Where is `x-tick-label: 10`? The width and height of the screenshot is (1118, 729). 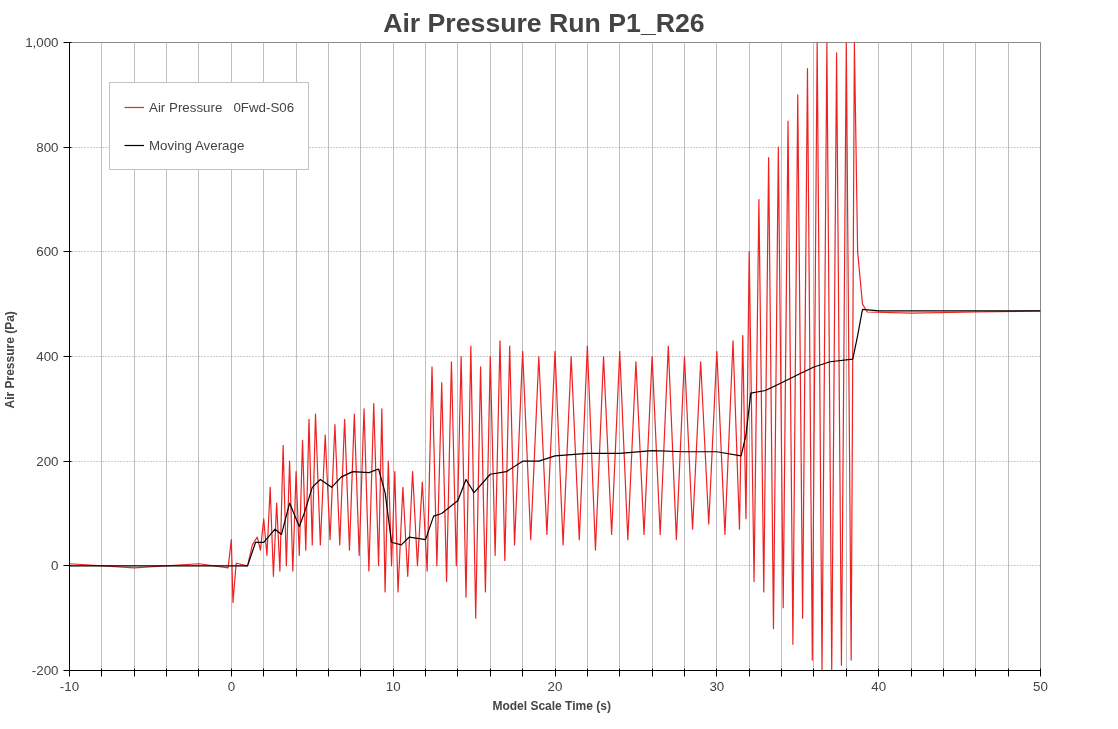 x-tick-label: 10 is located at coordinates (393, 686).